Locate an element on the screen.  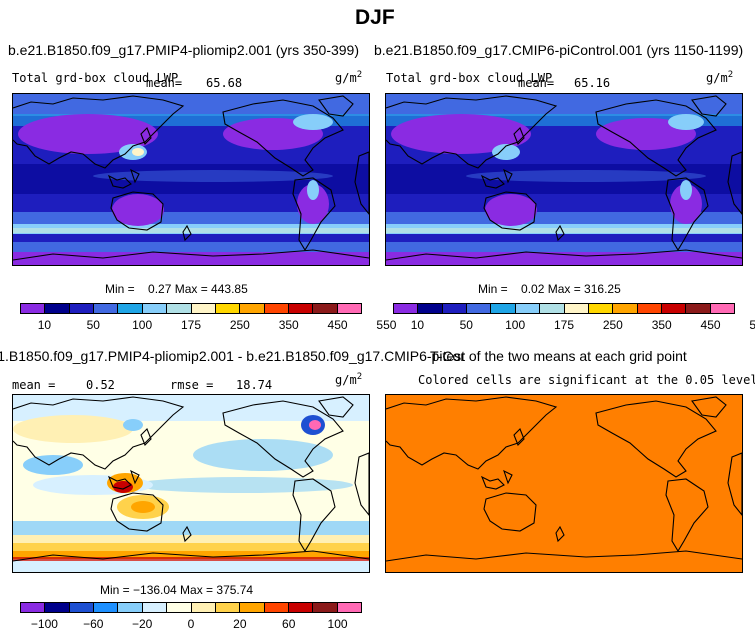
colorbar-tick-label: −100 is located at coordinates (44, 624).